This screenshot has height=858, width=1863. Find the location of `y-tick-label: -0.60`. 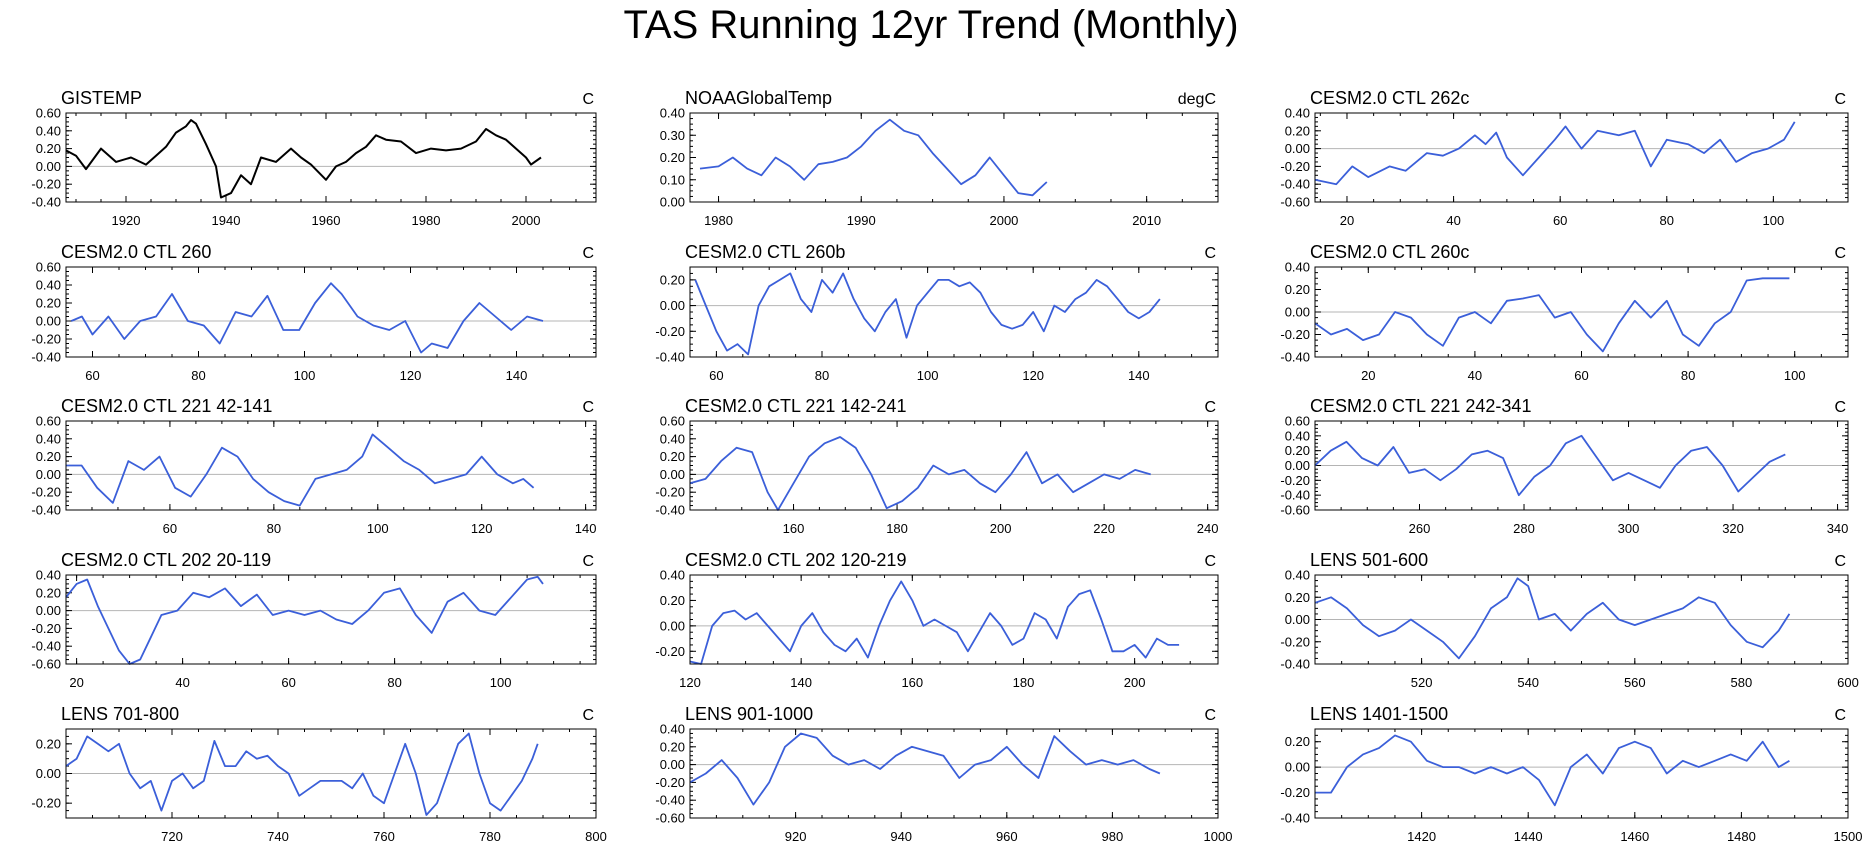

y-tick-label: -0.60 is located at coordinates (670, 818).